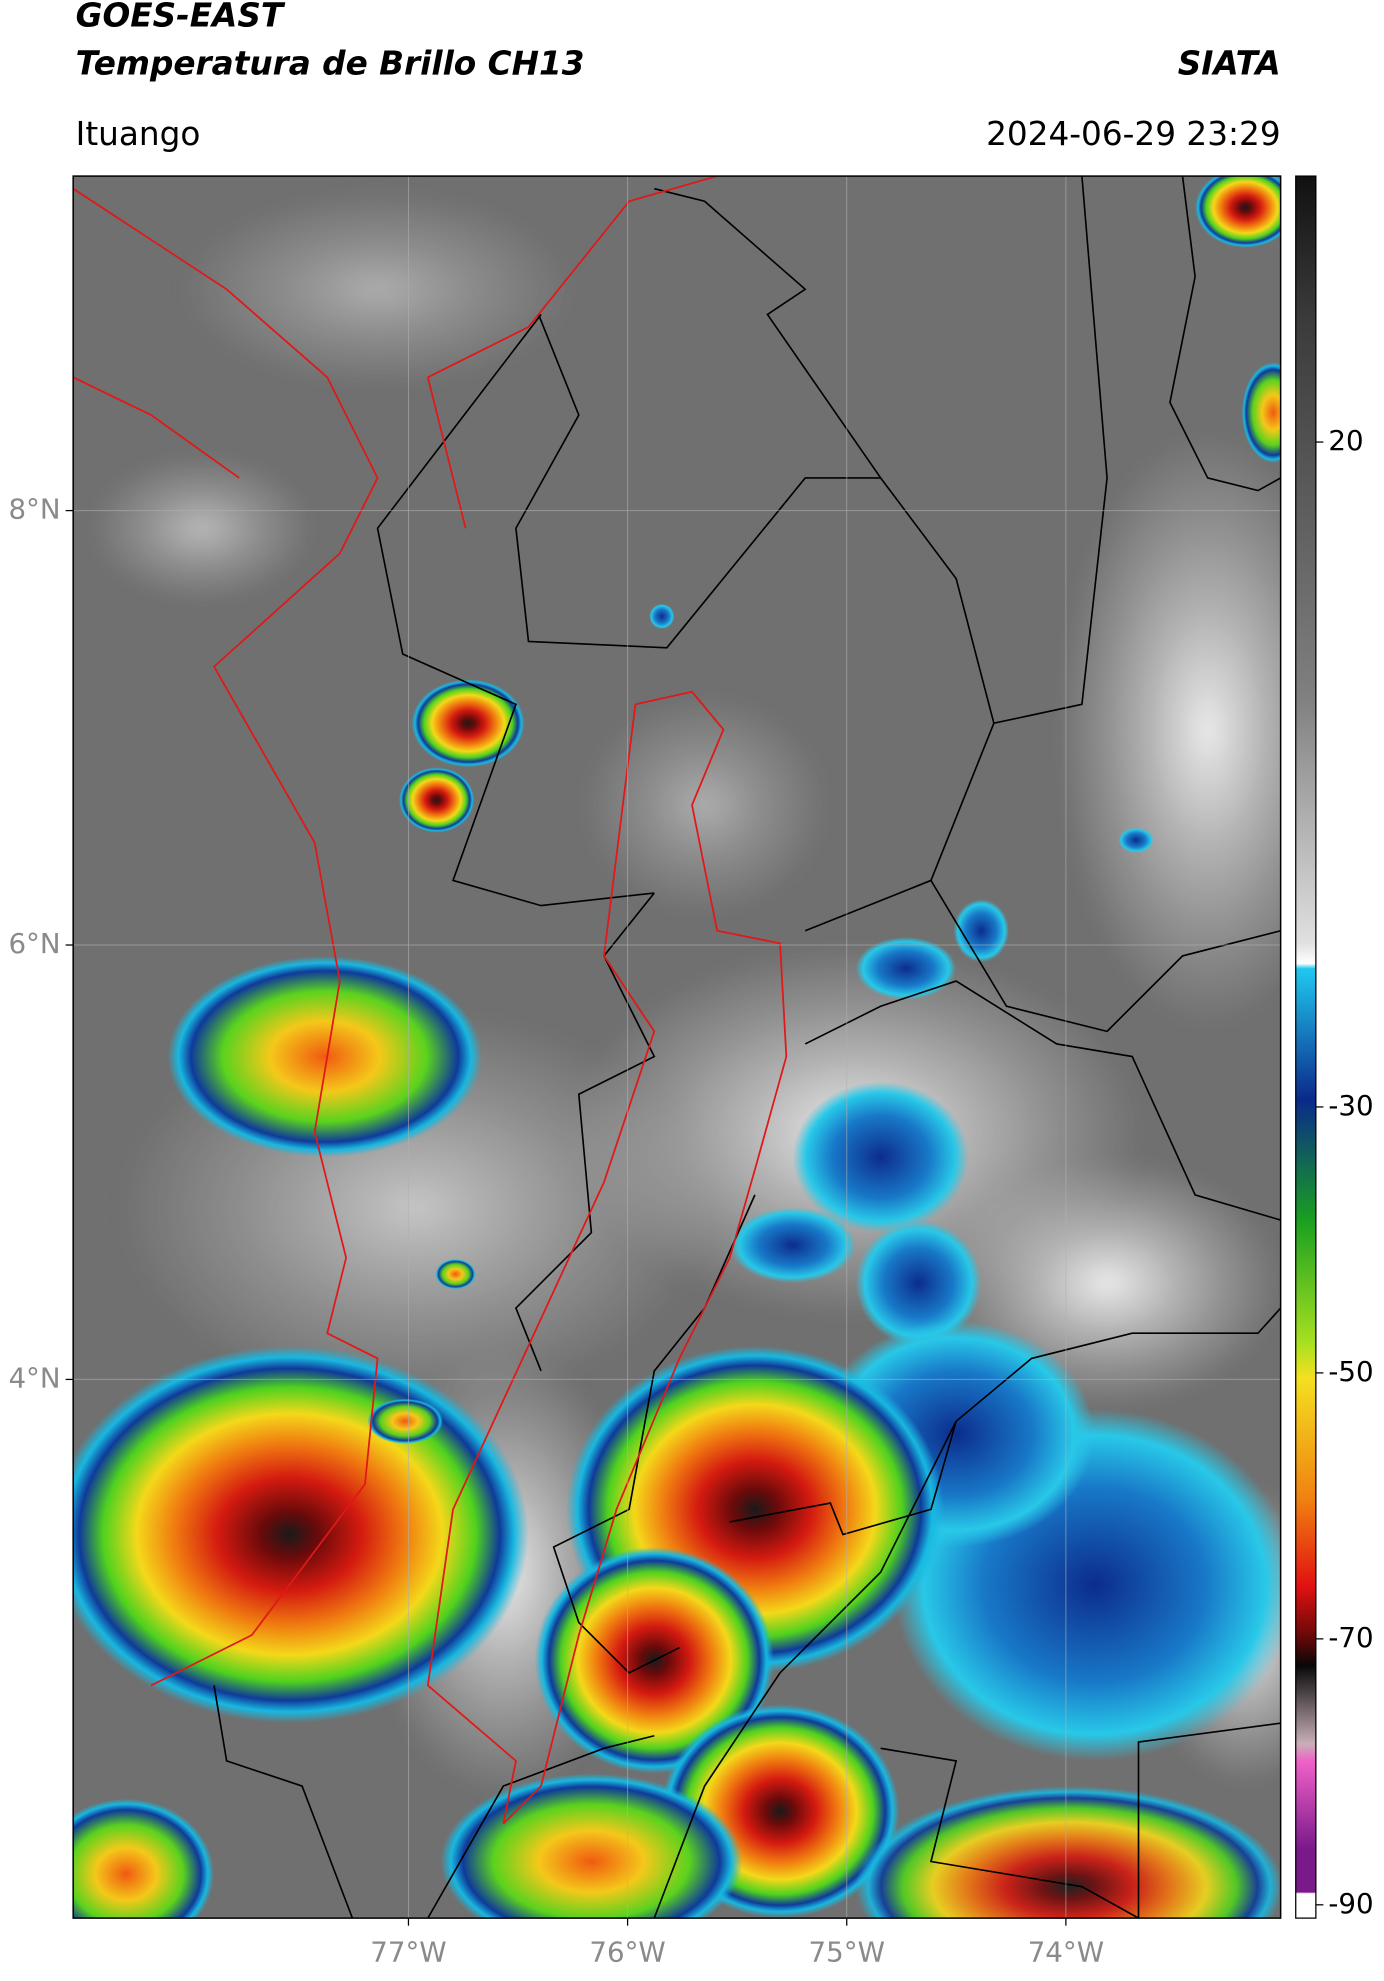 This screenshot has width=1384, height=1981. What do you see at coordinates (847, 1951) in the screenshot?
I see `x-tick-label: 75°W` at bounding box center [847, 1951].